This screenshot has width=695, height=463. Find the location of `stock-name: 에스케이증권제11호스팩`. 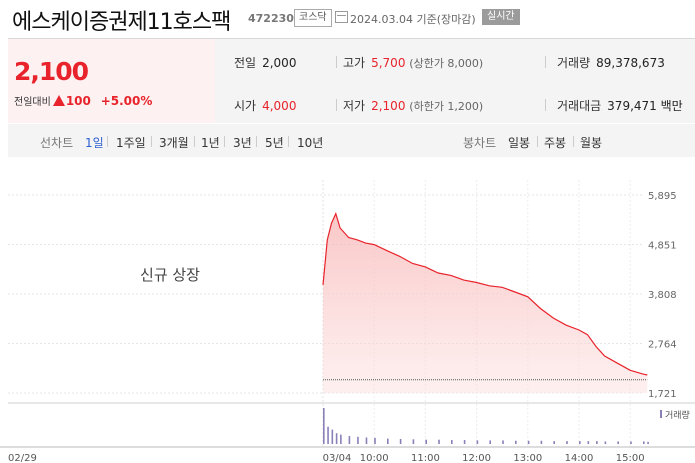

stock-name: 에스케이증권제11호스팩 is located at coordinates (121, 22).